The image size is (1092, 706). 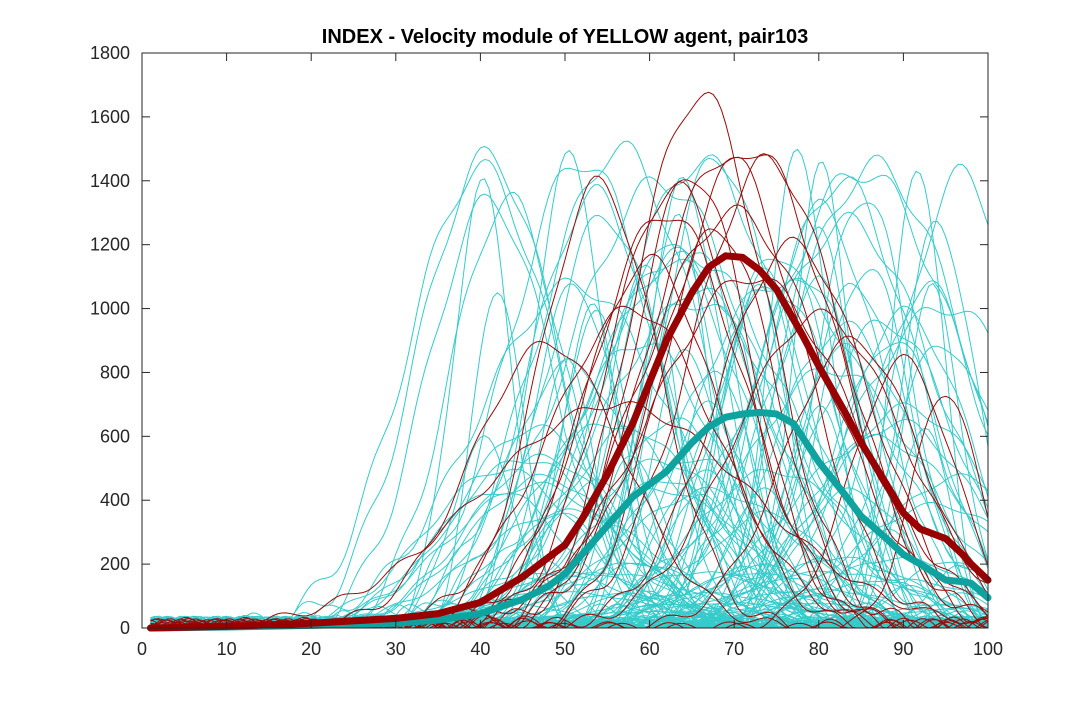 What do you see at coordinates (227, 649) in the screenshot?
I see `x-tick-label: 10` at bounding box center [227, 649].